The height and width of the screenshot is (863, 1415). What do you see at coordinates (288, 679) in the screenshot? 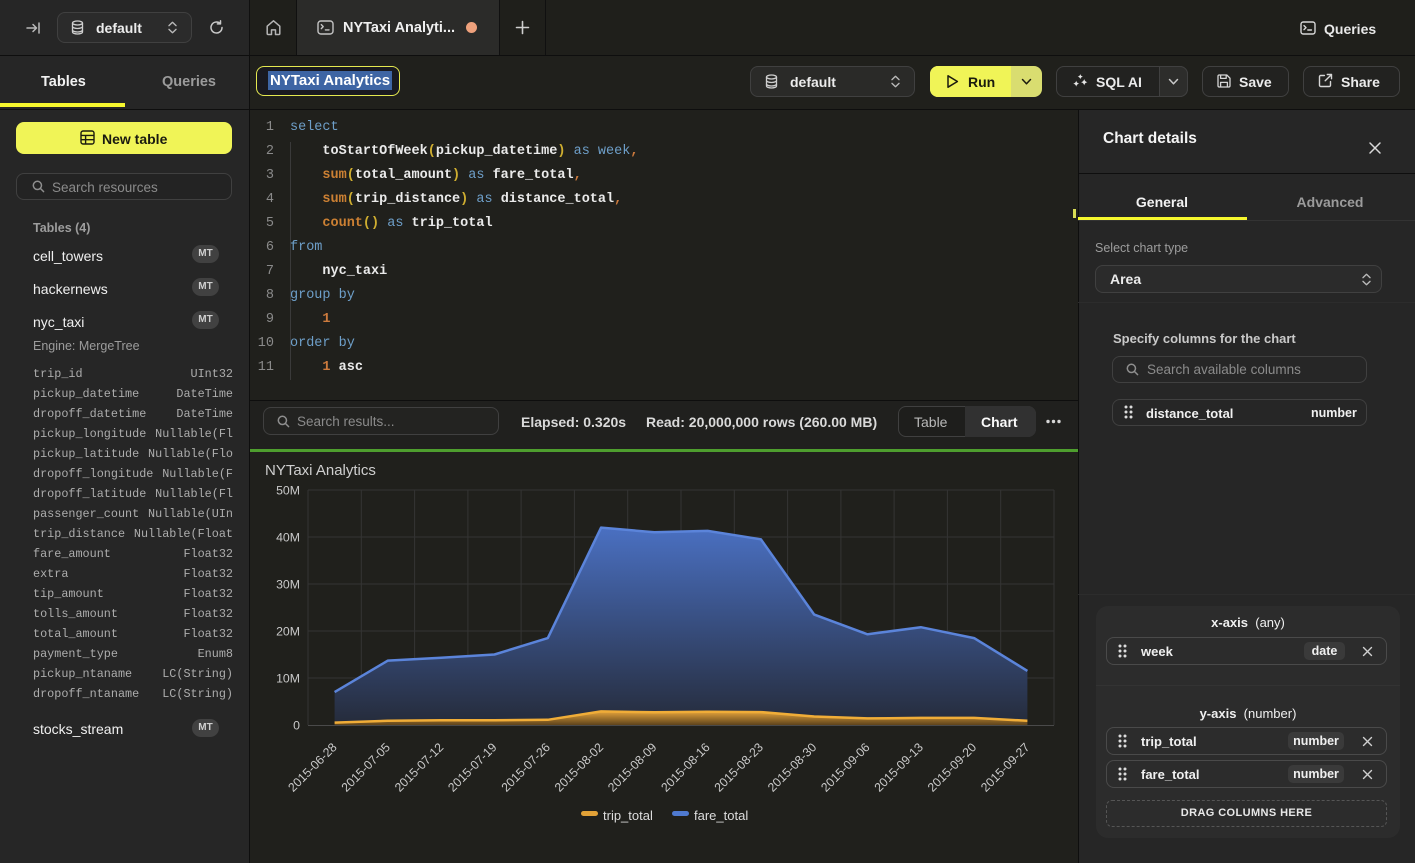
I see `svg-text: 10M` at bounding box center [288, 679].